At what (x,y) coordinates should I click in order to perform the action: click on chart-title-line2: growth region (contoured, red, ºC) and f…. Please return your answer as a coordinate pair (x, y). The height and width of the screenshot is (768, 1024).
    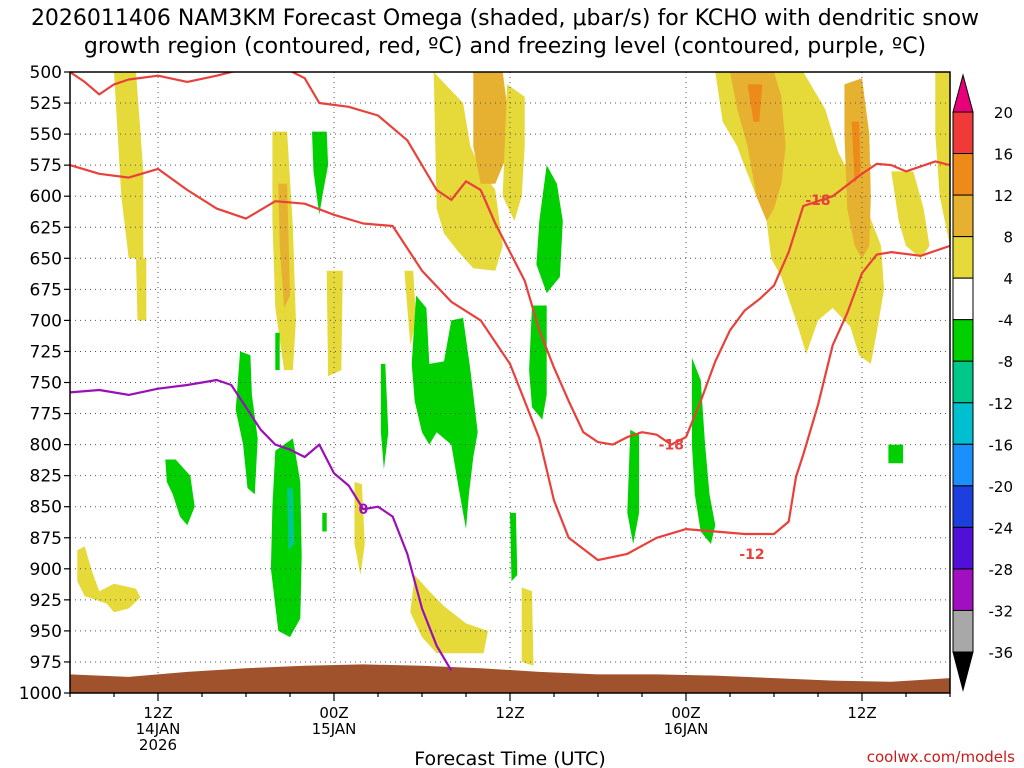
    Looking at the image, I should click on (505, 46).